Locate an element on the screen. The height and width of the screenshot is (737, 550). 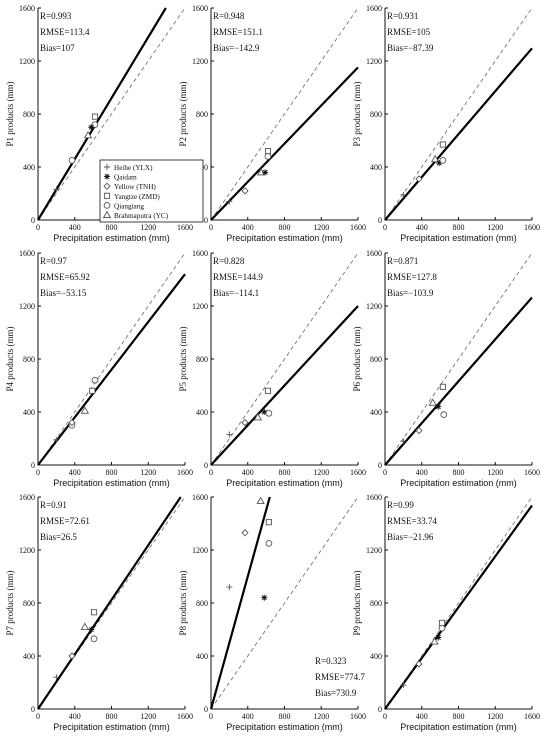
p1-y-tick-label: 800 is located at coordinates (29, 114).